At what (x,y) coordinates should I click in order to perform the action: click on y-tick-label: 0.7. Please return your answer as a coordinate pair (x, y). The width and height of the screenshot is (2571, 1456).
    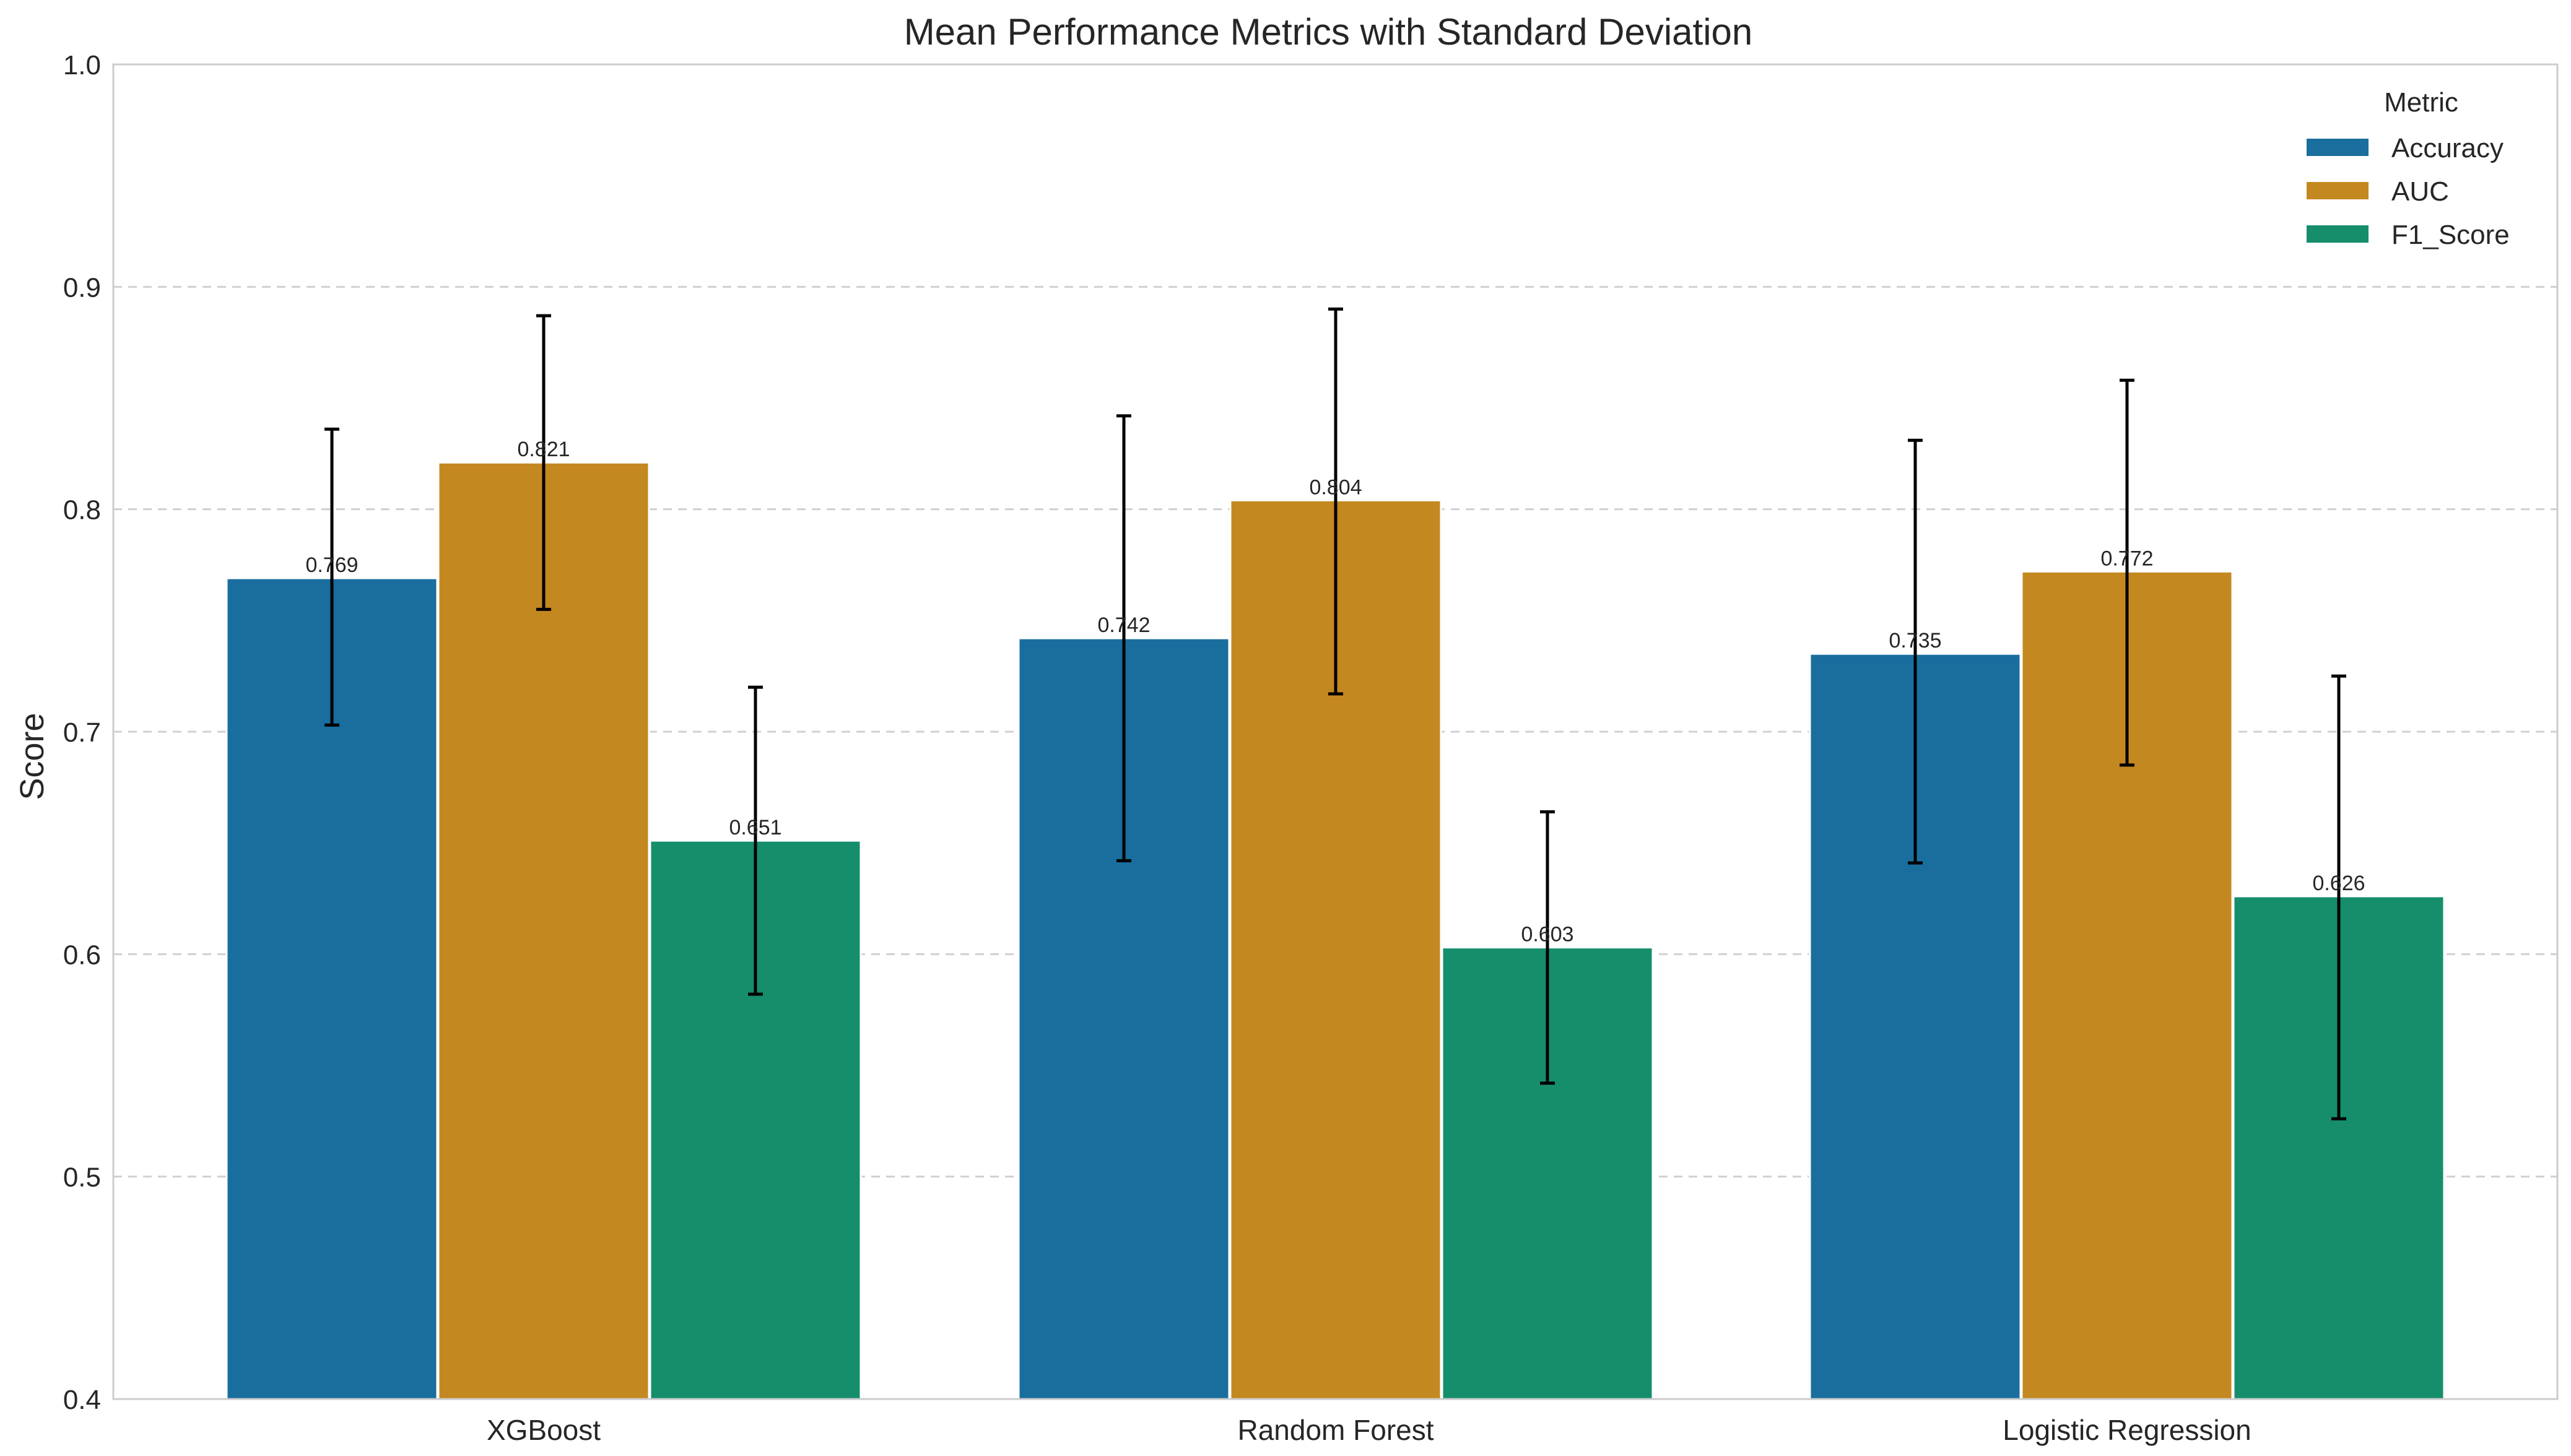
    Looking at the image, I should click on (82, 732).